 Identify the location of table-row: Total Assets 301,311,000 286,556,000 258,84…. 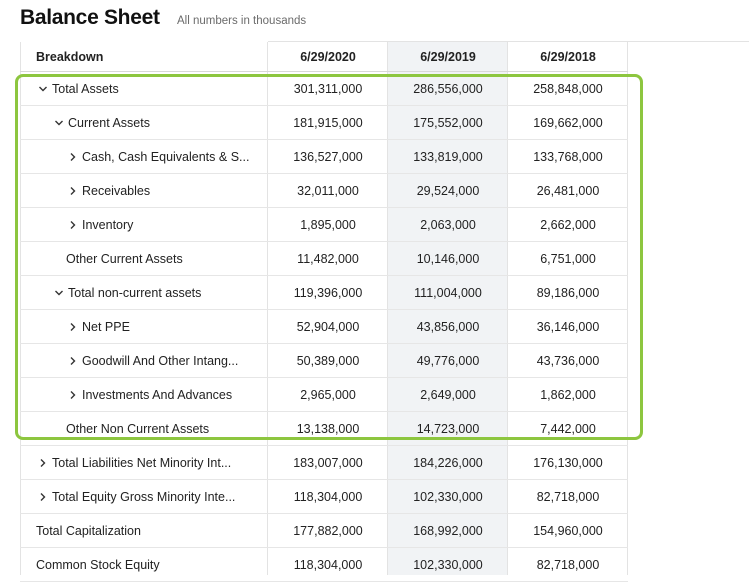
(324, 89).